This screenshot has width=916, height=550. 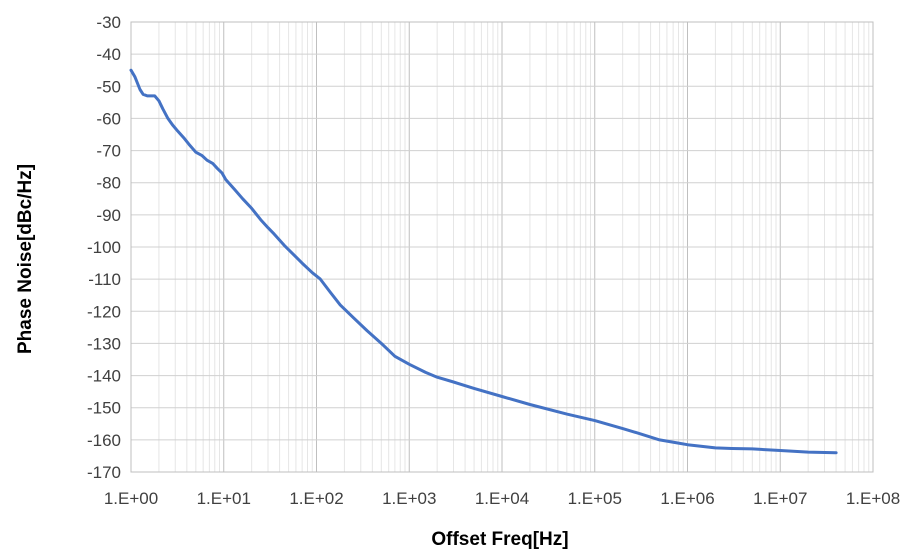 What do you see at coordinates (104, 408) in the screenshot?
I see `y-tick-label: -150` at bounding box center [104, 408].